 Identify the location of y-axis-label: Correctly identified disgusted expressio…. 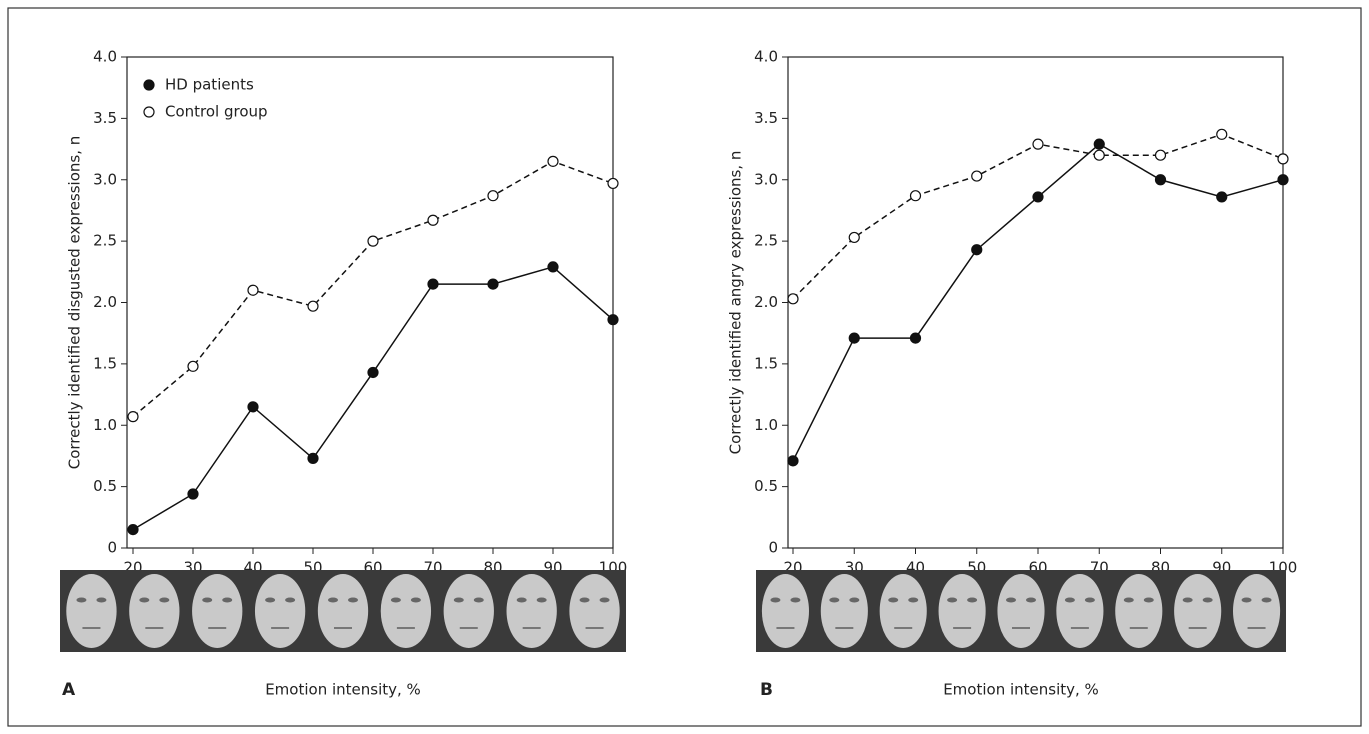
(75, 303).